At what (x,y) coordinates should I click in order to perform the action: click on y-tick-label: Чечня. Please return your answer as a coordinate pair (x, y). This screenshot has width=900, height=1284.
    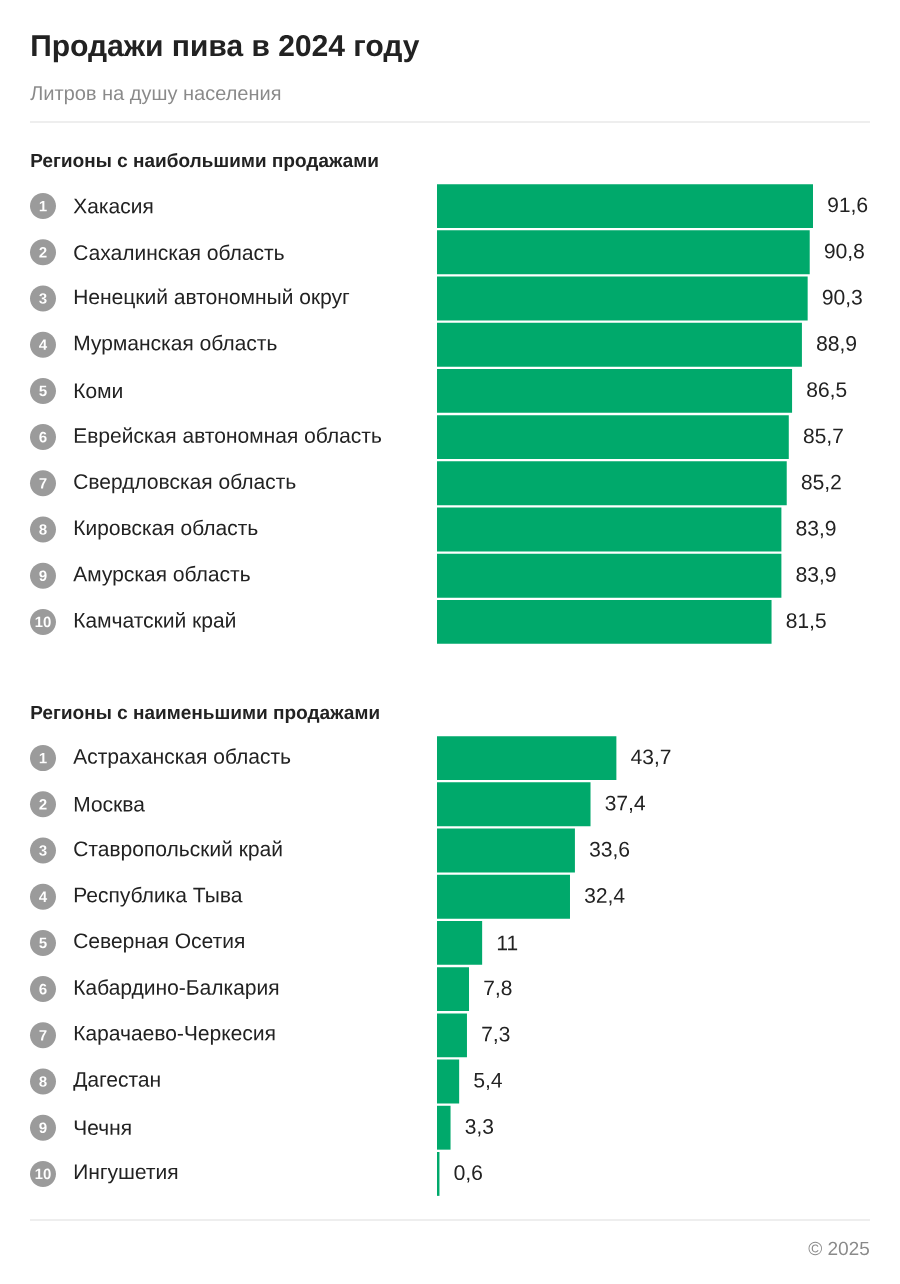
    Looking at the image, I should click on (102, 1128).